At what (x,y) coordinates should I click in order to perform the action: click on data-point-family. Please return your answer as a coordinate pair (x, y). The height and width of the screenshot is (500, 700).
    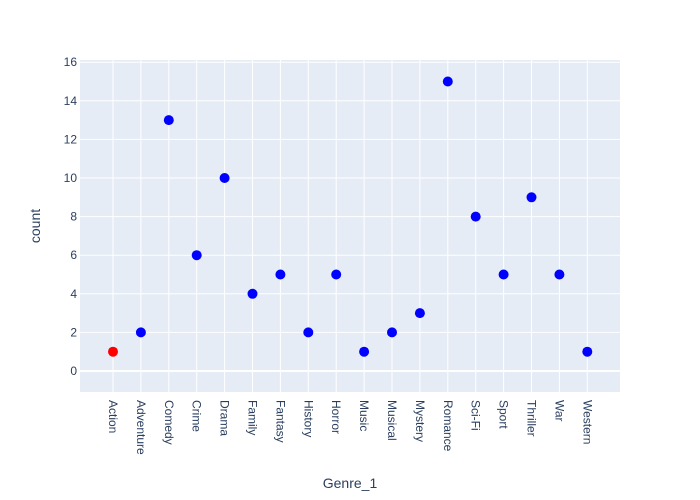
    Looking at the image, I should click on (252, 293).